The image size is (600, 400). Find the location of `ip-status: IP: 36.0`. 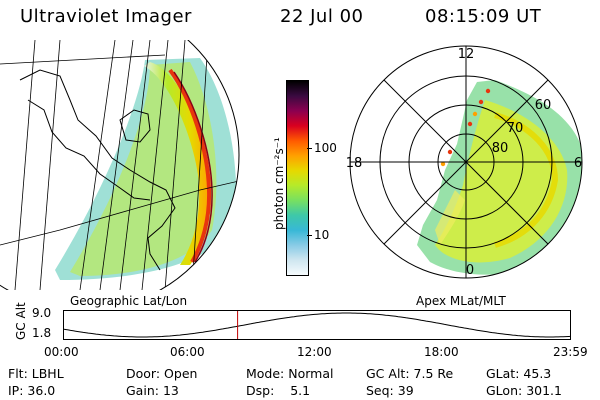

ip-status: IP: 36.0 is located at coordinates (32, 390).